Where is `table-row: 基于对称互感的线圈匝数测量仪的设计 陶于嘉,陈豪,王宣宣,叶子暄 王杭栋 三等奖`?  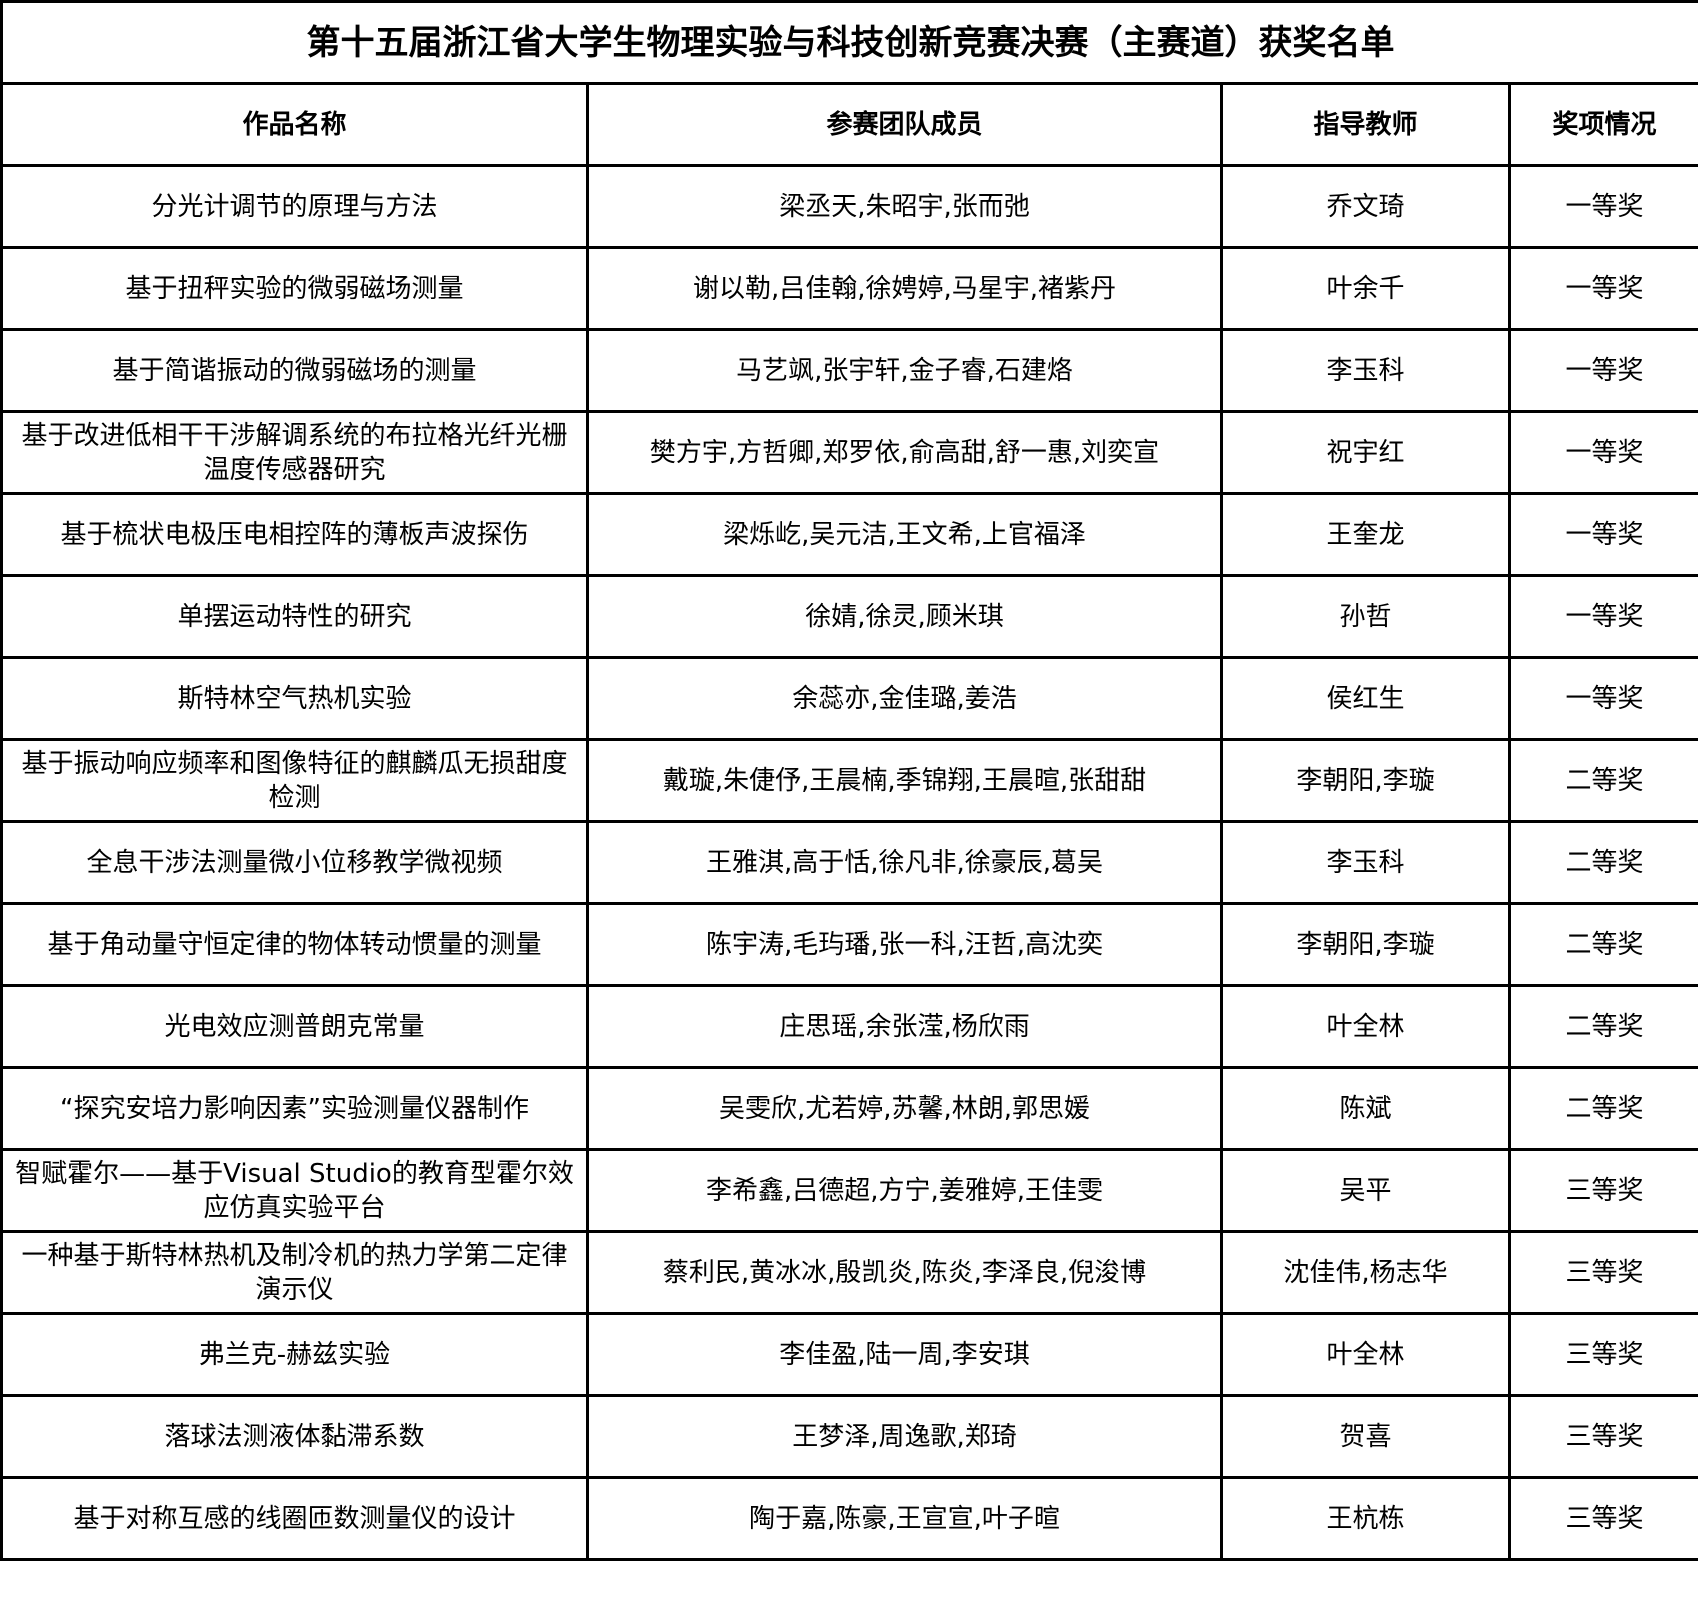 table-row: 基于对称互感的线圈匝数测量仪的设计 陶于嘉,陈豪,王宣宣,叶子暄 王杭栋 三等奖 is located at coordinates (849, 1518).